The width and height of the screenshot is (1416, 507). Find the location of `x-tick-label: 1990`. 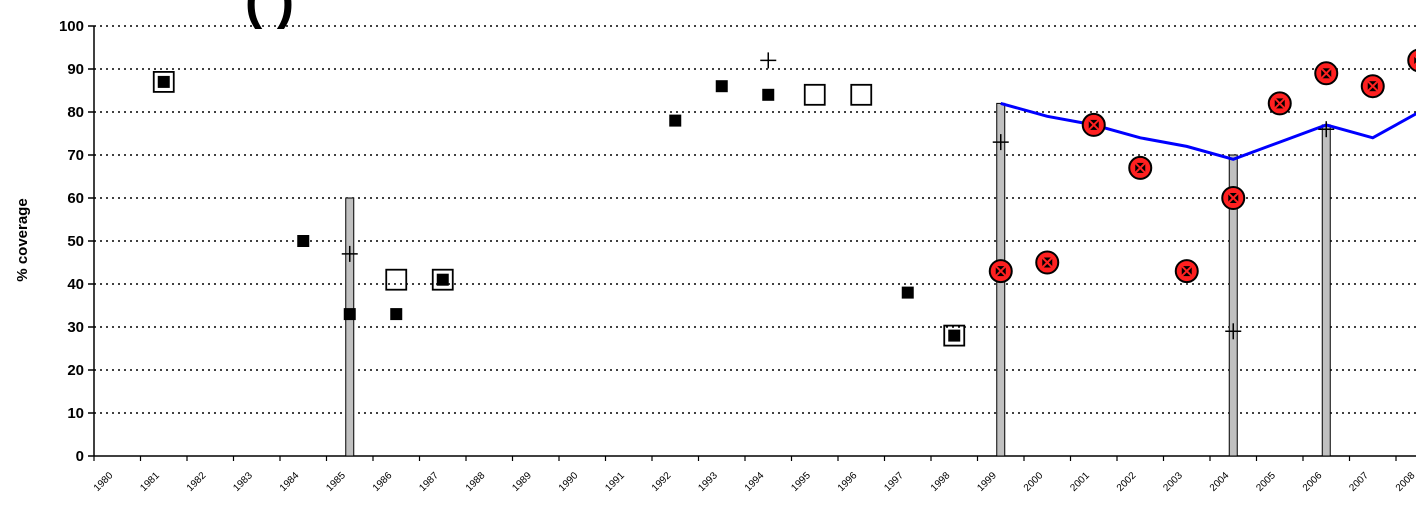

x-tick-label: 1990 is located at coordinates (569, 482).